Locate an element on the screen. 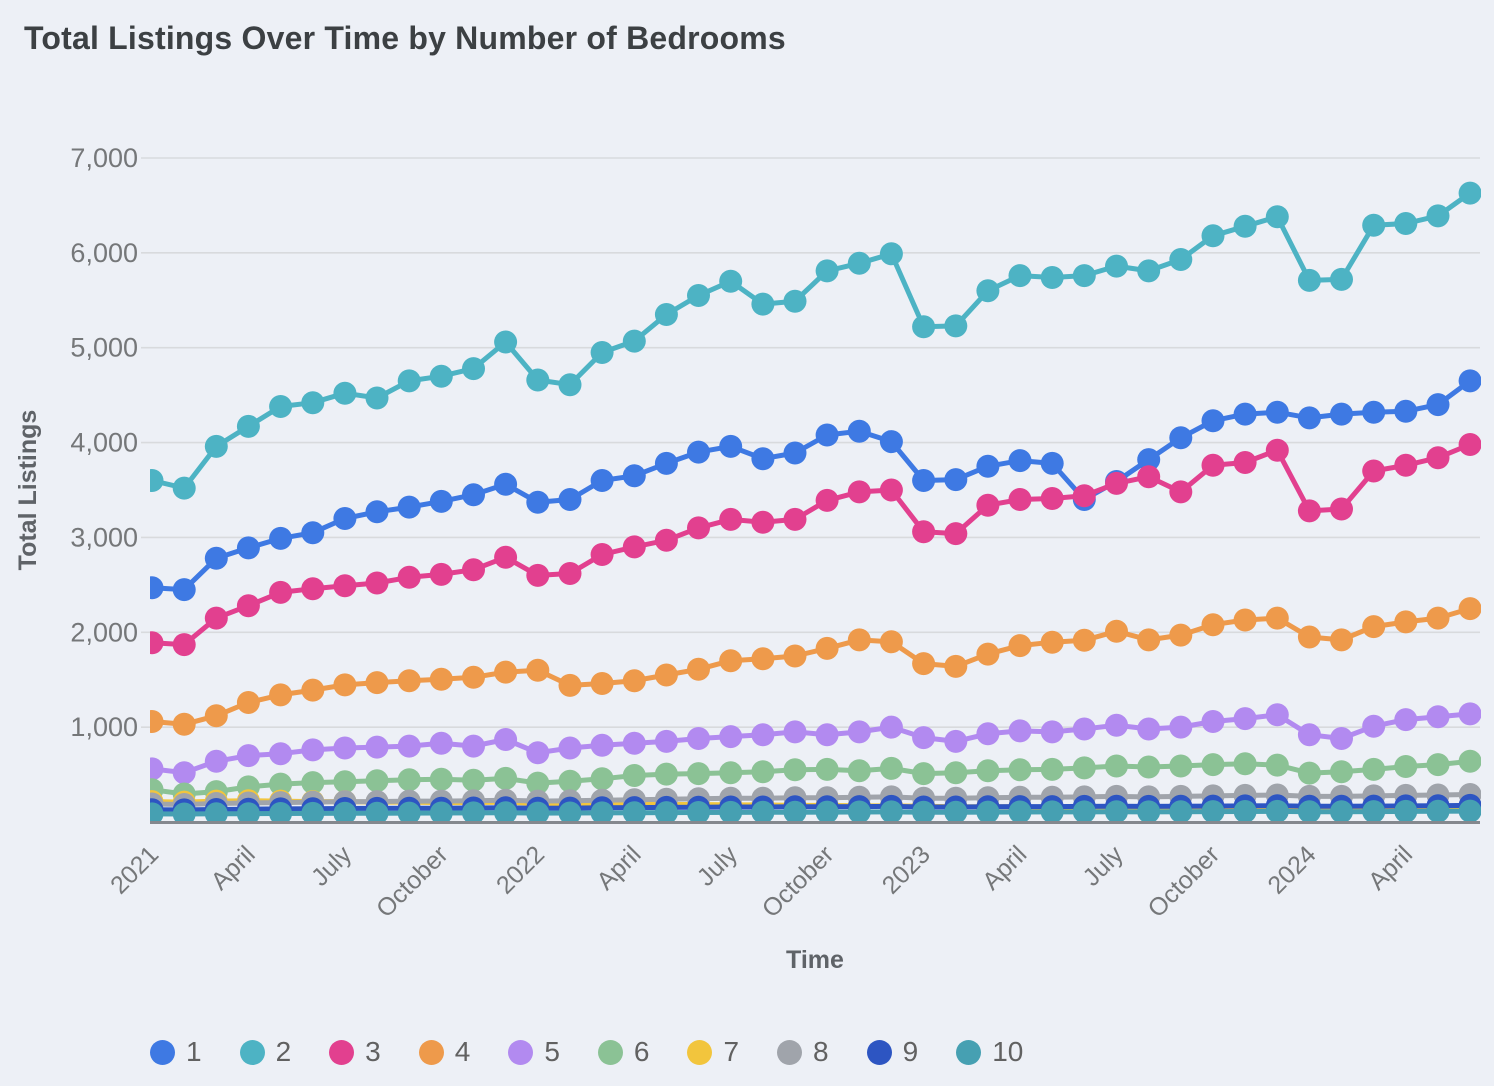 This screenshot has width=1494, height=1086. legend-item-3: 3 is located at coordinates (355, 1052).